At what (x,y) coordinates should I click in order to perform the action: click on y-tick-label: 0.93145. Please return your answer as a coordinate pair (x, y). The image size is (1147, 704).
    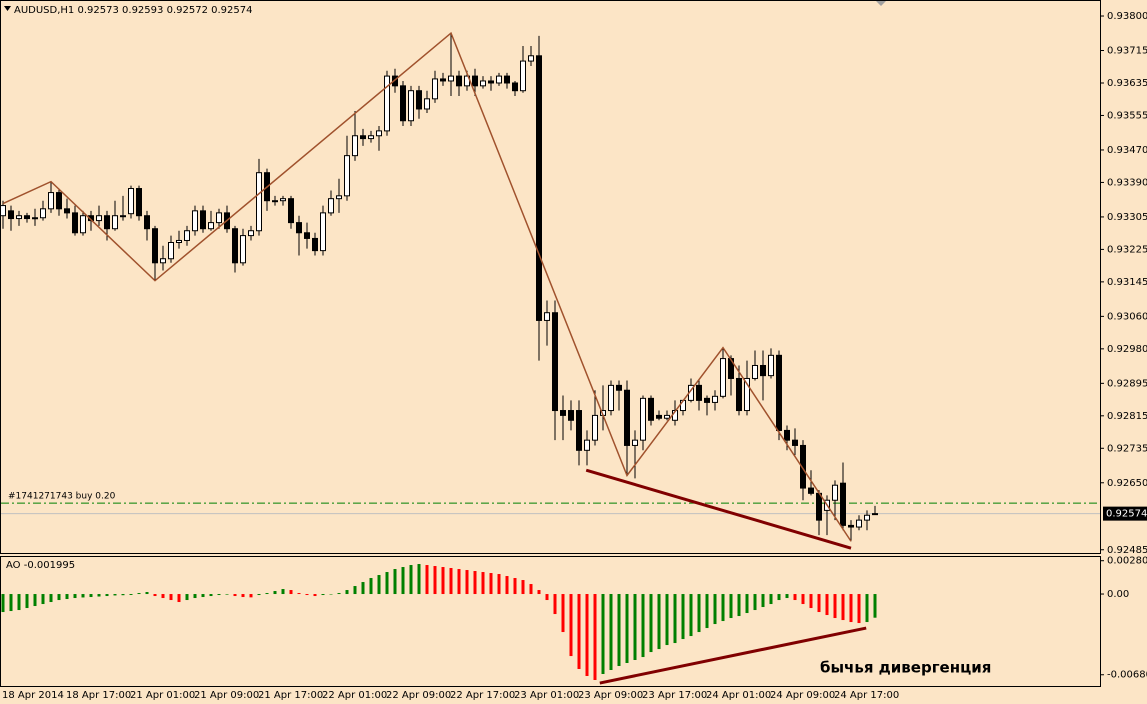
    Looking at the image, I should click on (1127, 282).